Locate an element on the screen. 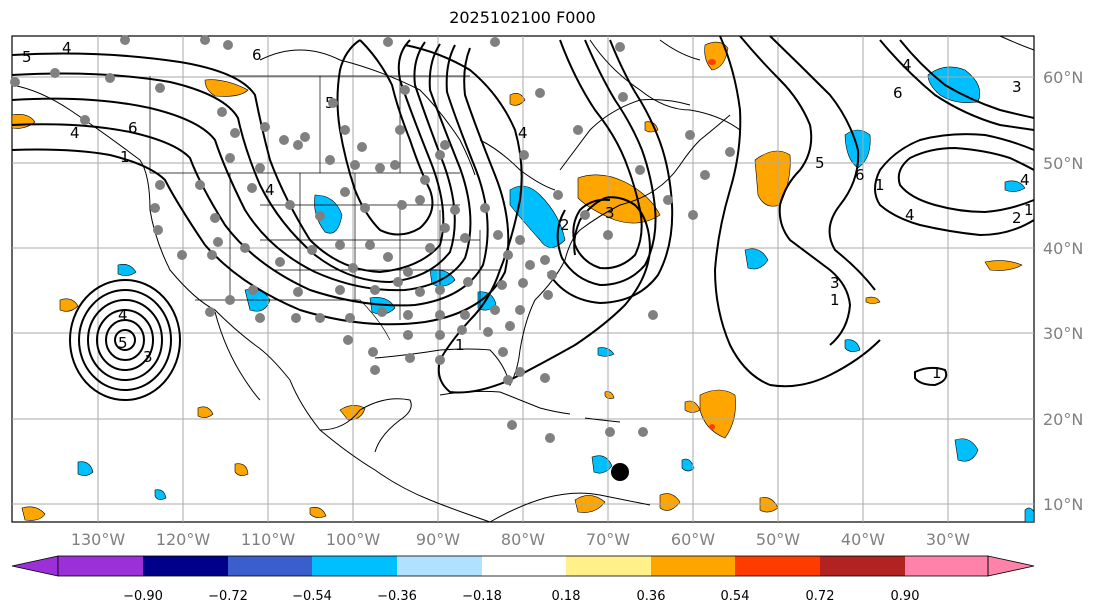 Image resolution: width=1105 pixels, height=615 pixels. longitude-label: 80°W is located at coordinates (523, 539).